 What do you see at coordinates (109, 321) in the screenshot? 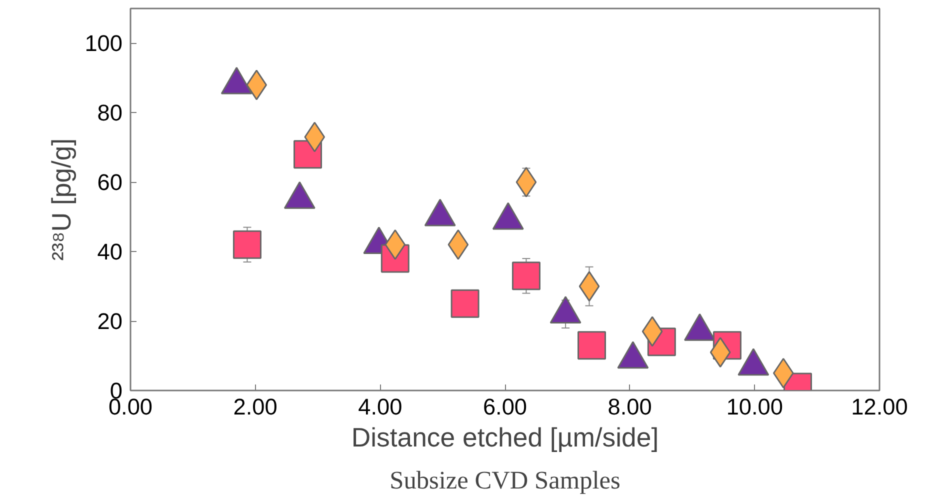
I see `y-tick-label: 20` at bounding box center [109, 321].